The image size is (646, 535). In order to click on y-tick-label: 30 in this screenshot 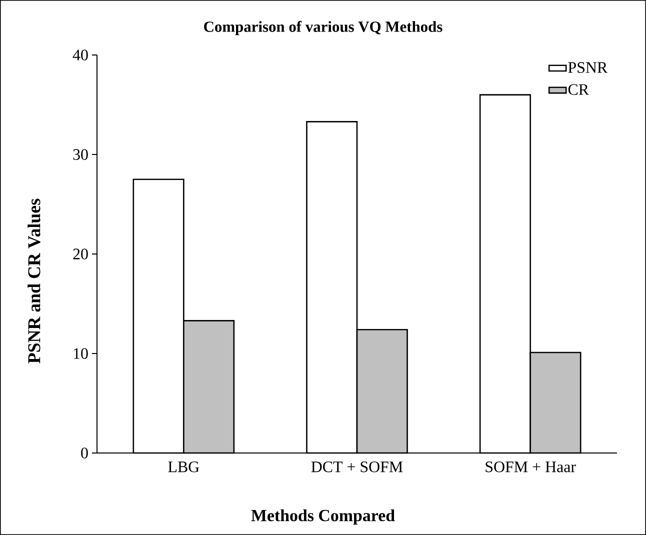, I will do `click(80, 154)`.